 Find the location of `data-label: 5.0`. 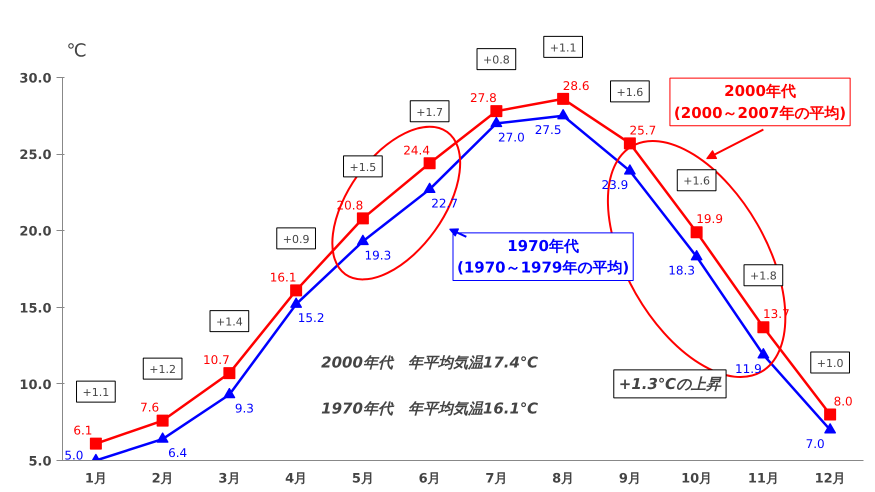

data-label: 5.0 is located at coordinates (74, 455).